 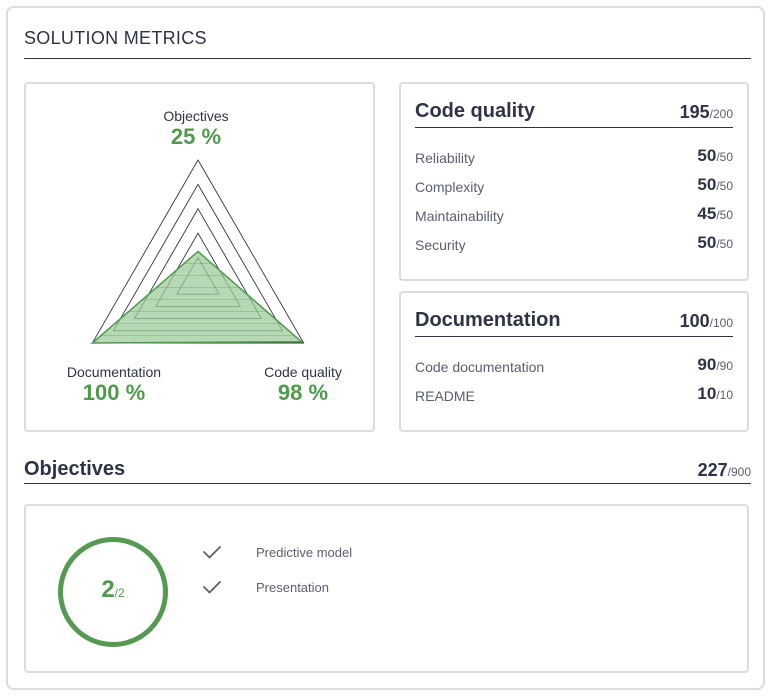 I want to click on metric-value: 90/90, so click(x=715, y=365).